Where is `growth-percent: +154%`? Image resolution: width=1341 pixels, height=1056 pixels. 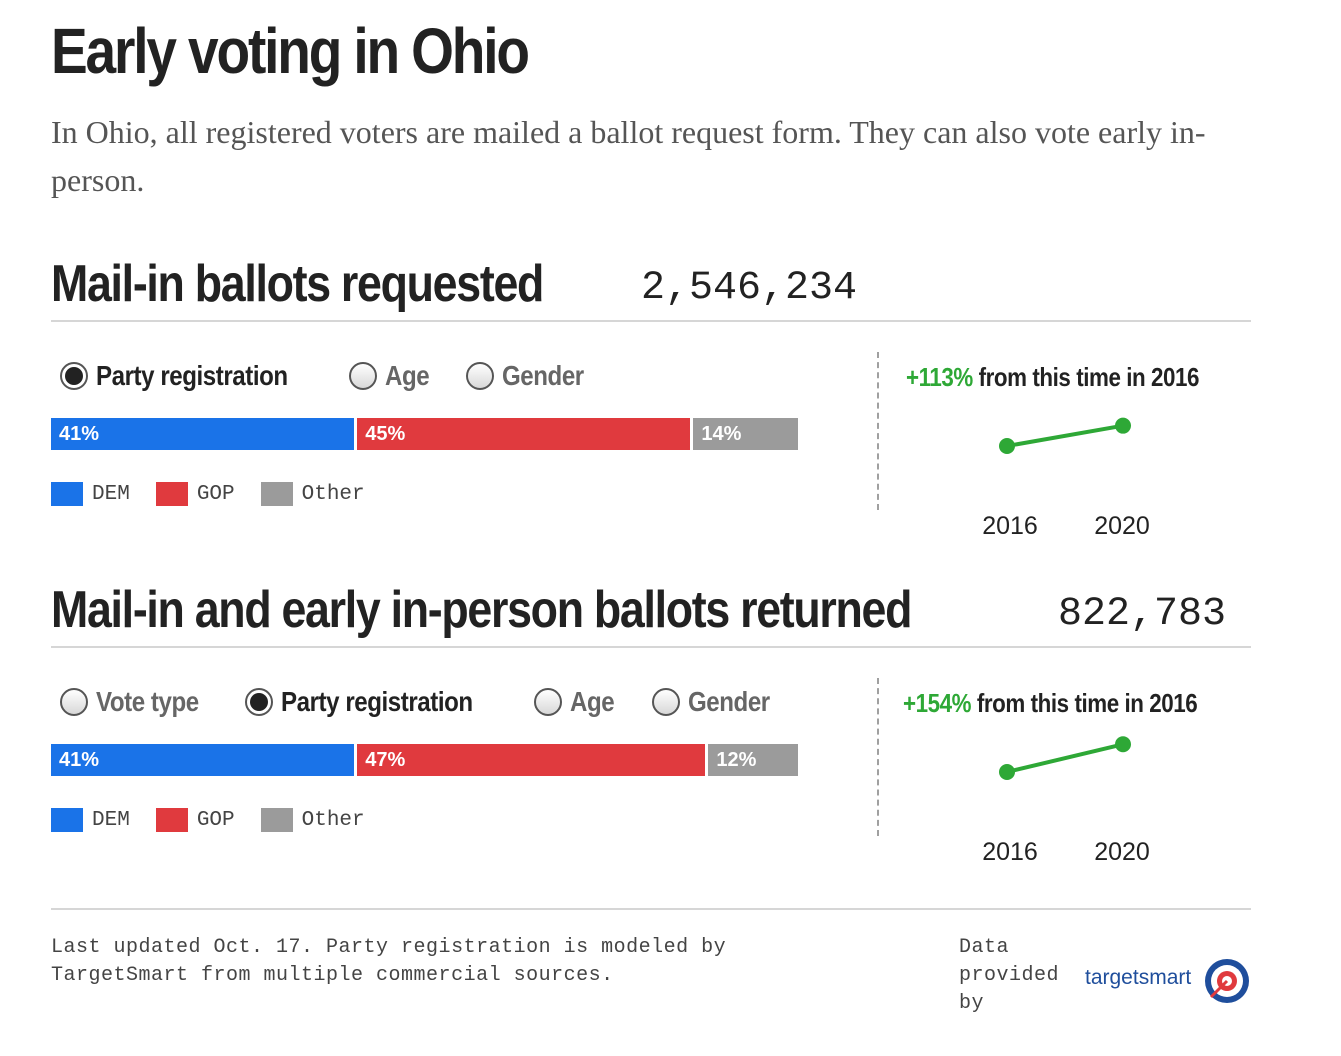
growth-percent: +154% is located at coordinates (937, 703).